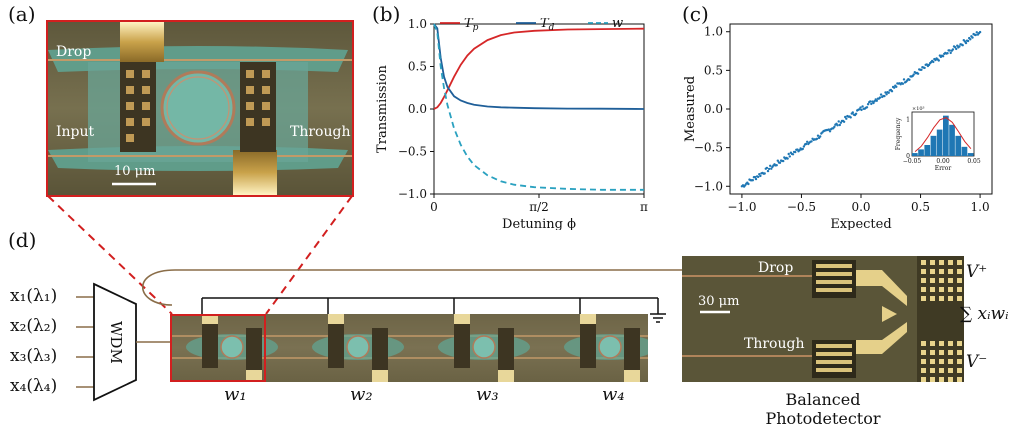 The width and height of the screenshot is (1019, 432). What do you see at coordinates (938, 139) in the screenshot?
I see `chart-c-inset: −0.05 0.00 0.05 0 1×10³ Error Frequency` at bounding box center [938, 139].